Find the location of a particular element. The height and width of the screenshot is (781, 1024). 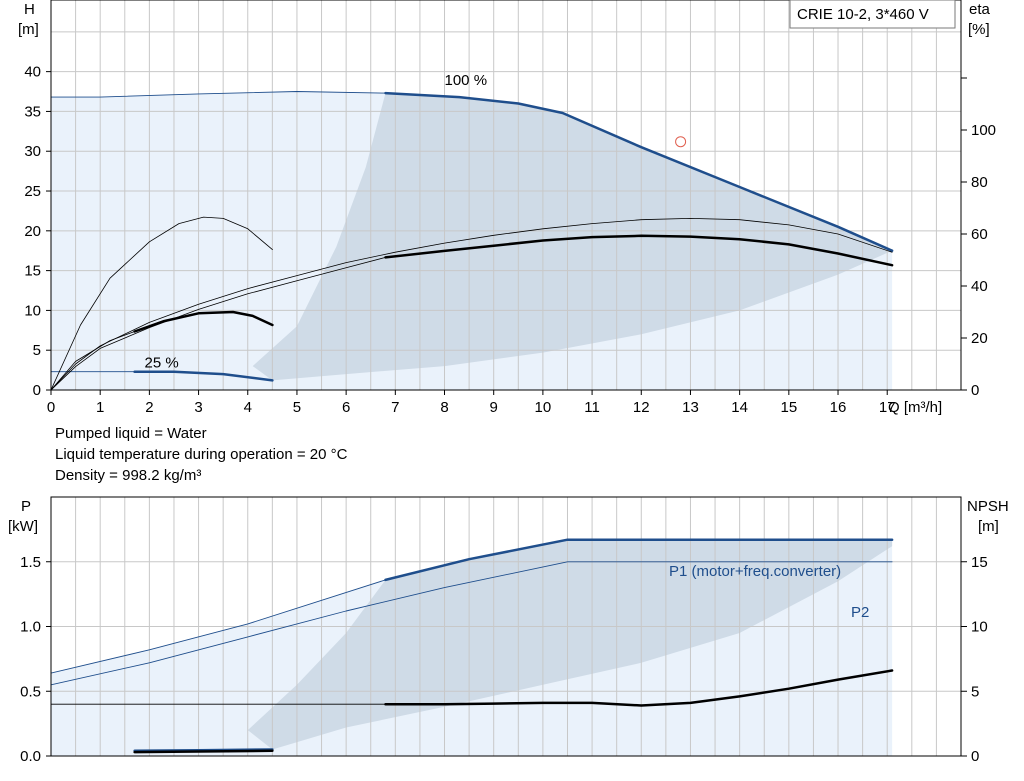

y-tick-label: 5 is located at coordinates (37, 350).